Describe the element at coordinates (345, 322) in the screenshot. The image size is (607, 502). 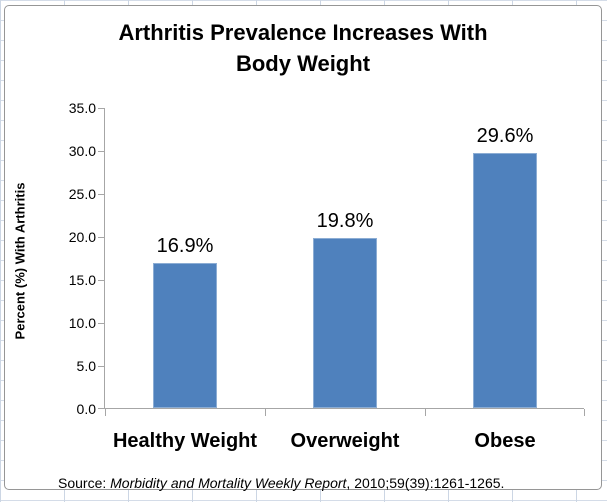
I see `bar-overweight` at that location.